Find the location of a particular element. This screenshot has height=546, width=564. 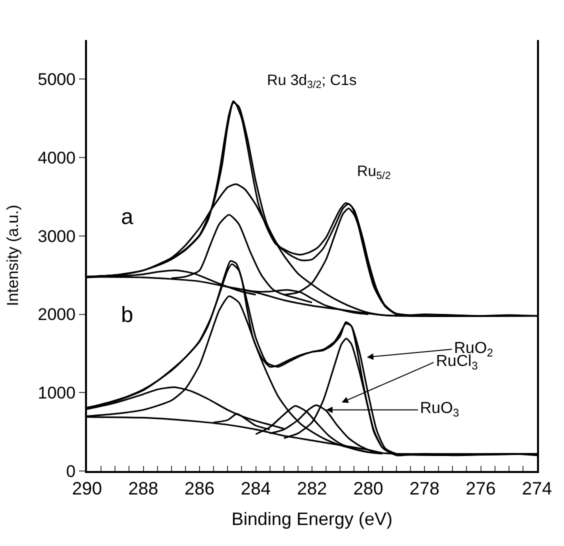

annotation: a is located at coordinates (127, 216).